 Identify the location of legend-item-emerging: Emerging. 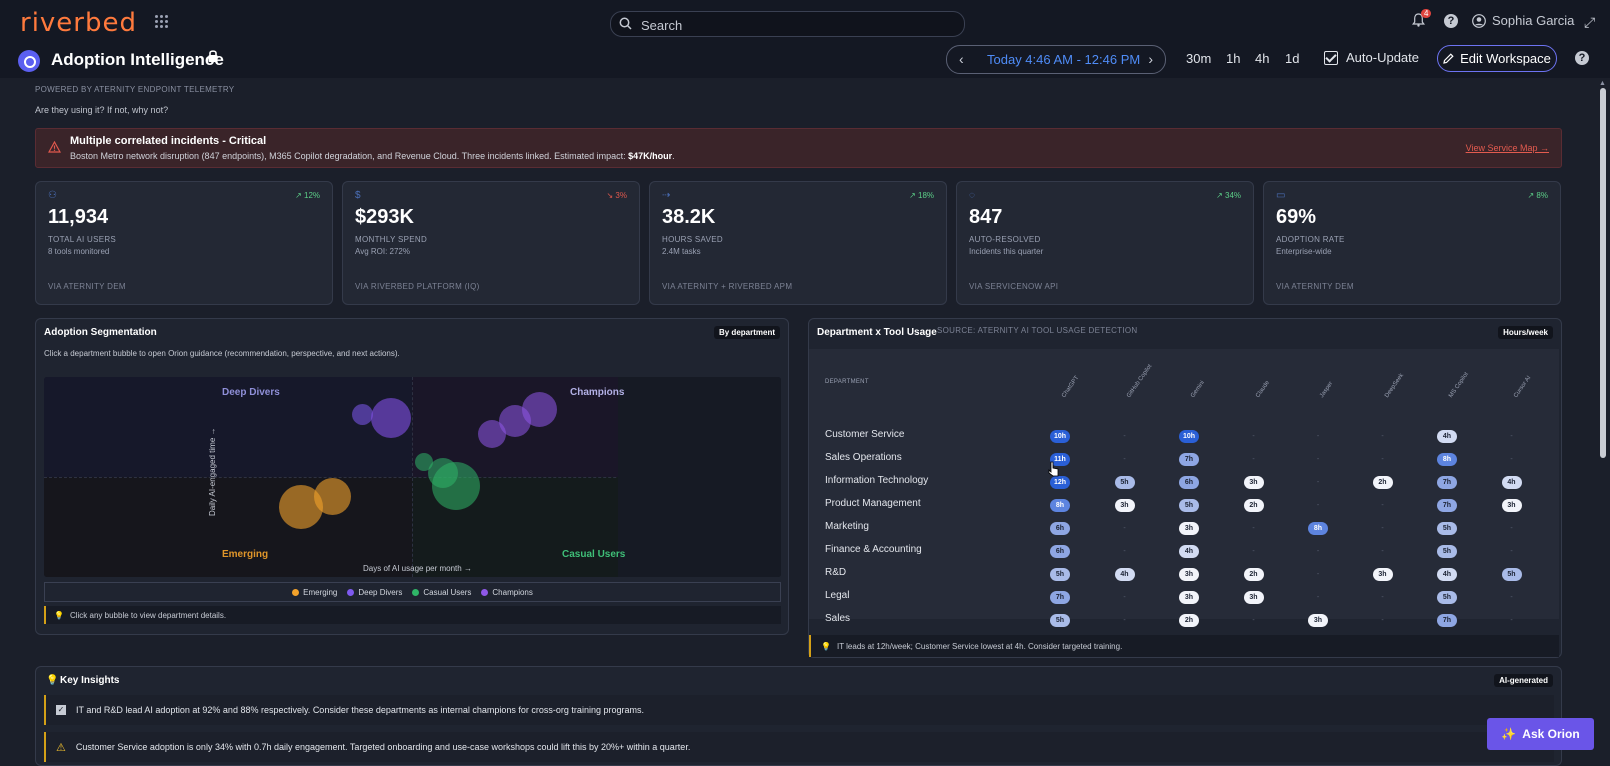
(314, 592).